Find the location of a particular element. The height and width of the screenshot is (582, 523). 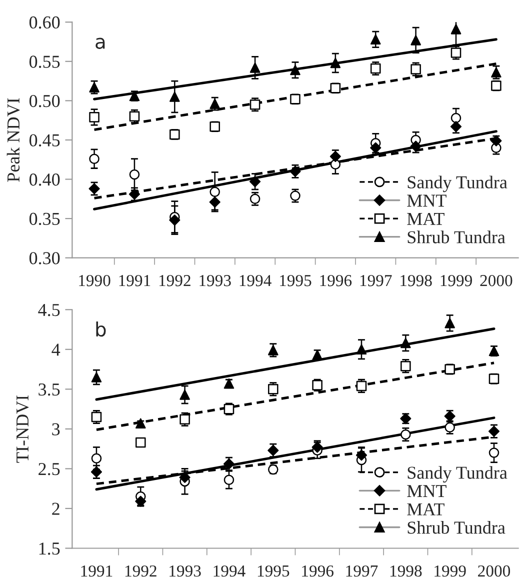

y-tick-label: 0.45 is located at coordinates (44, 140).